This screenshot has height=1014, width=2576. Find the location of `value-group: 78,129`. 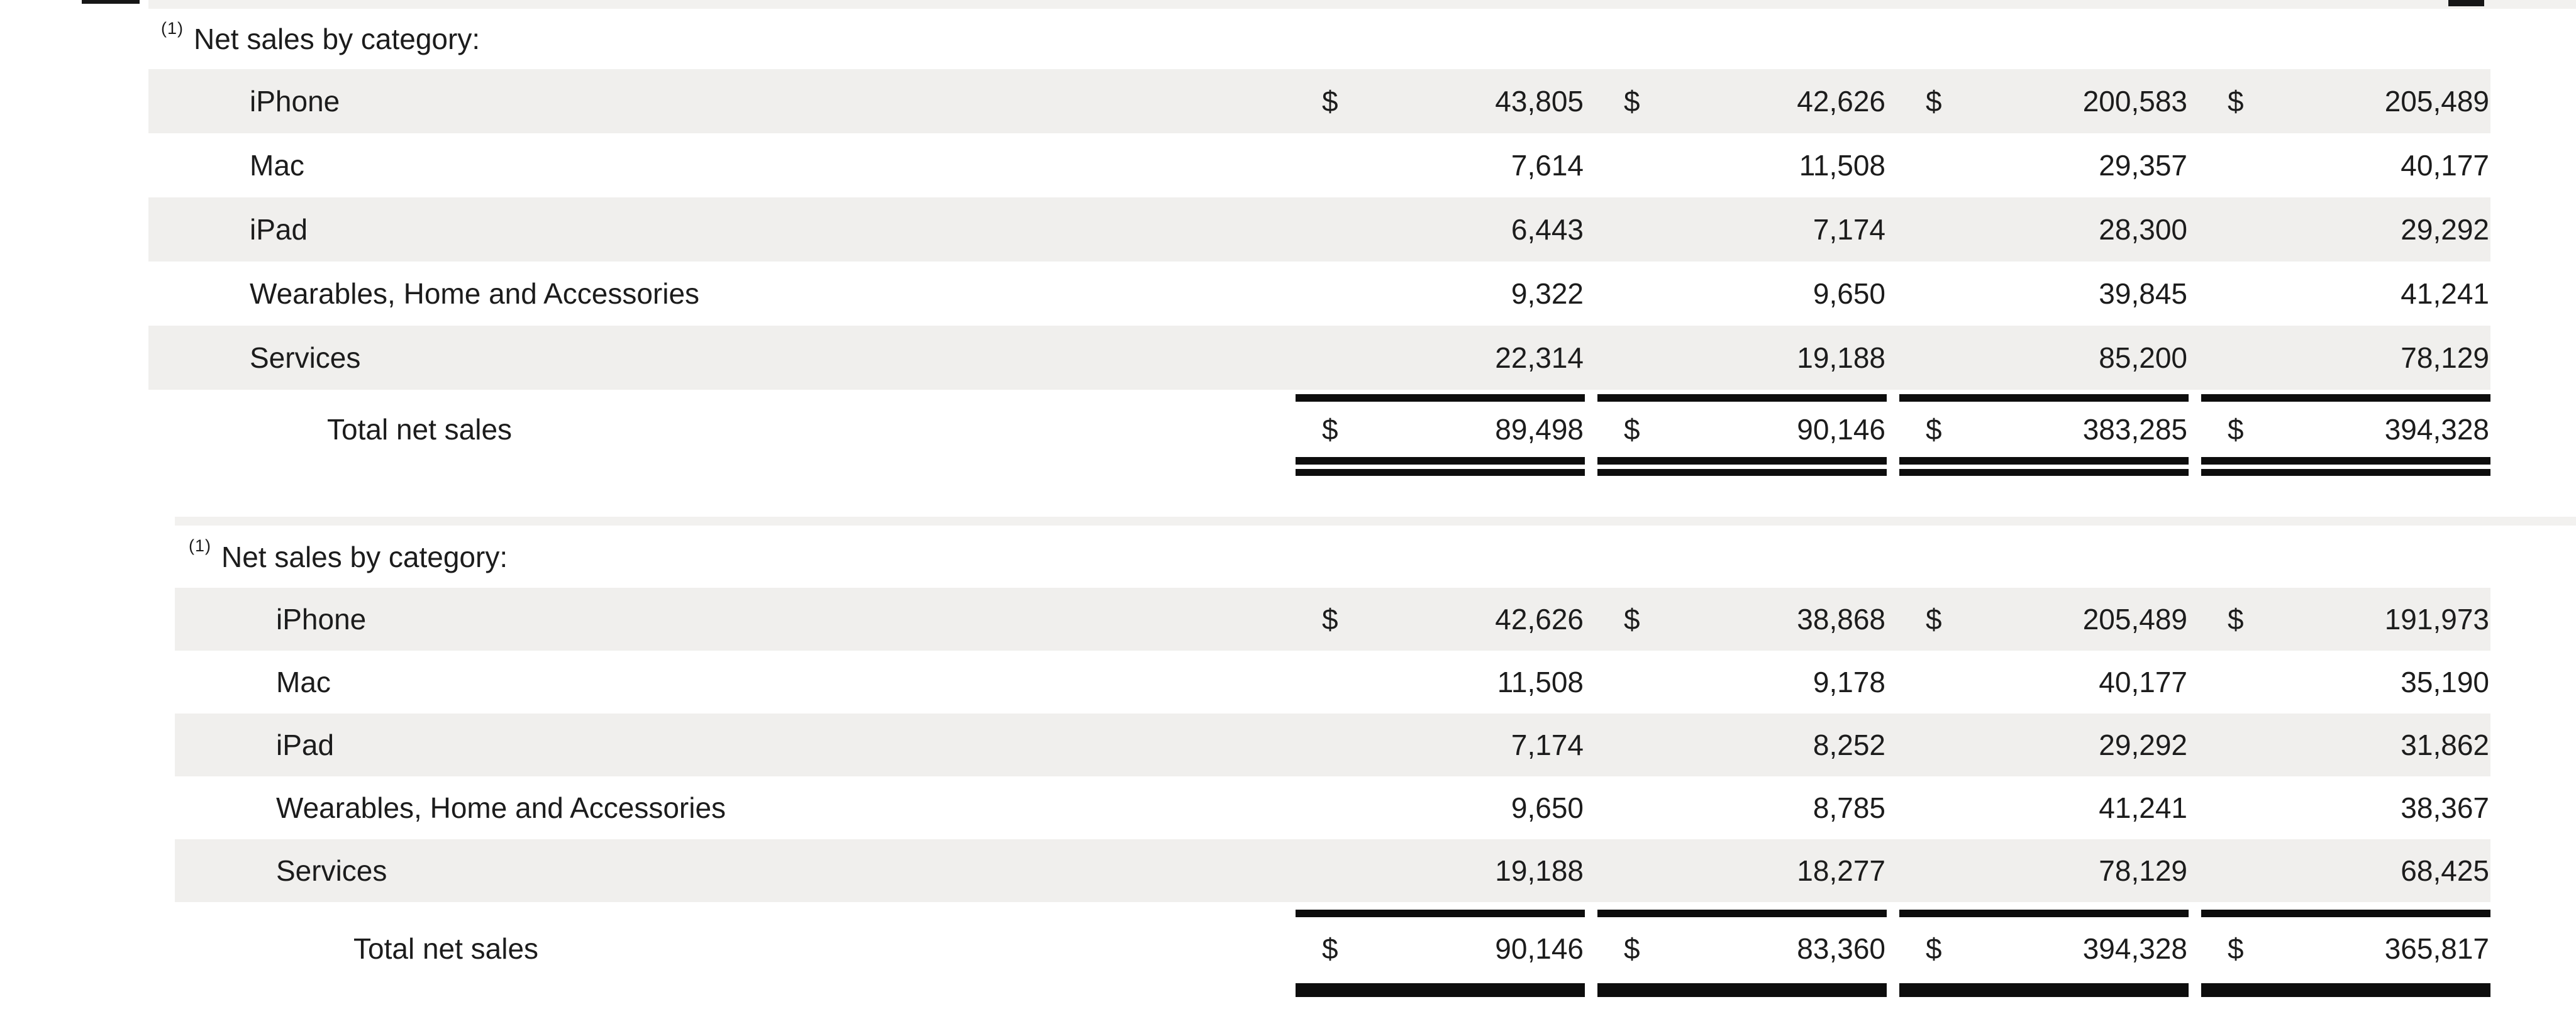

value-group: 78,129 is located at coordinates (2044, 870).